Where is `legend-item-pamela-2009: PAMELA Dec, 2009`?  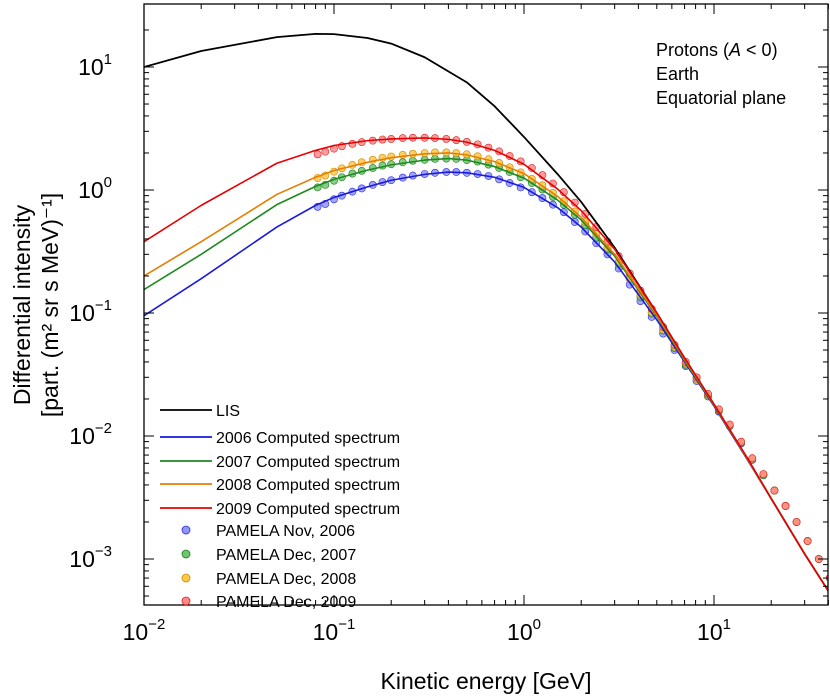 legend-item-pamela-2009: PAMELA Dec, 2009 is located at coordinates (268, 602).